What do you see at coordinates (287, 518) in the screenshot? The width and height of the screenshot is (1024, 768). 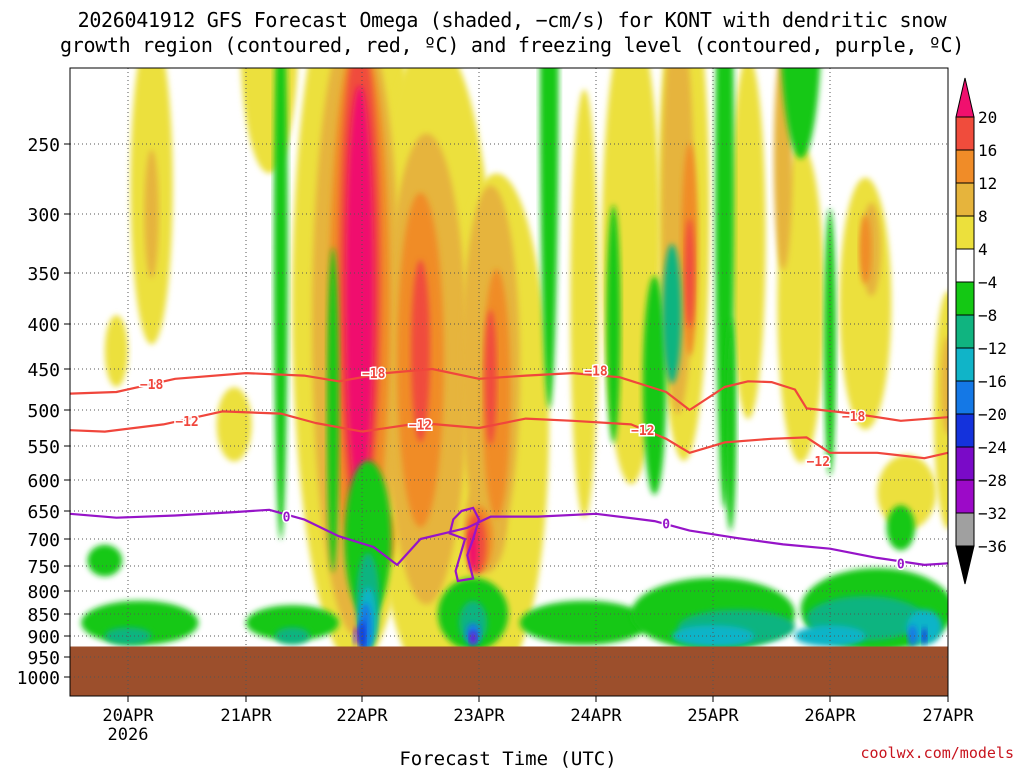 I see `contour-label-zero-freezing-0: 0` at bounding box center [287, 518].